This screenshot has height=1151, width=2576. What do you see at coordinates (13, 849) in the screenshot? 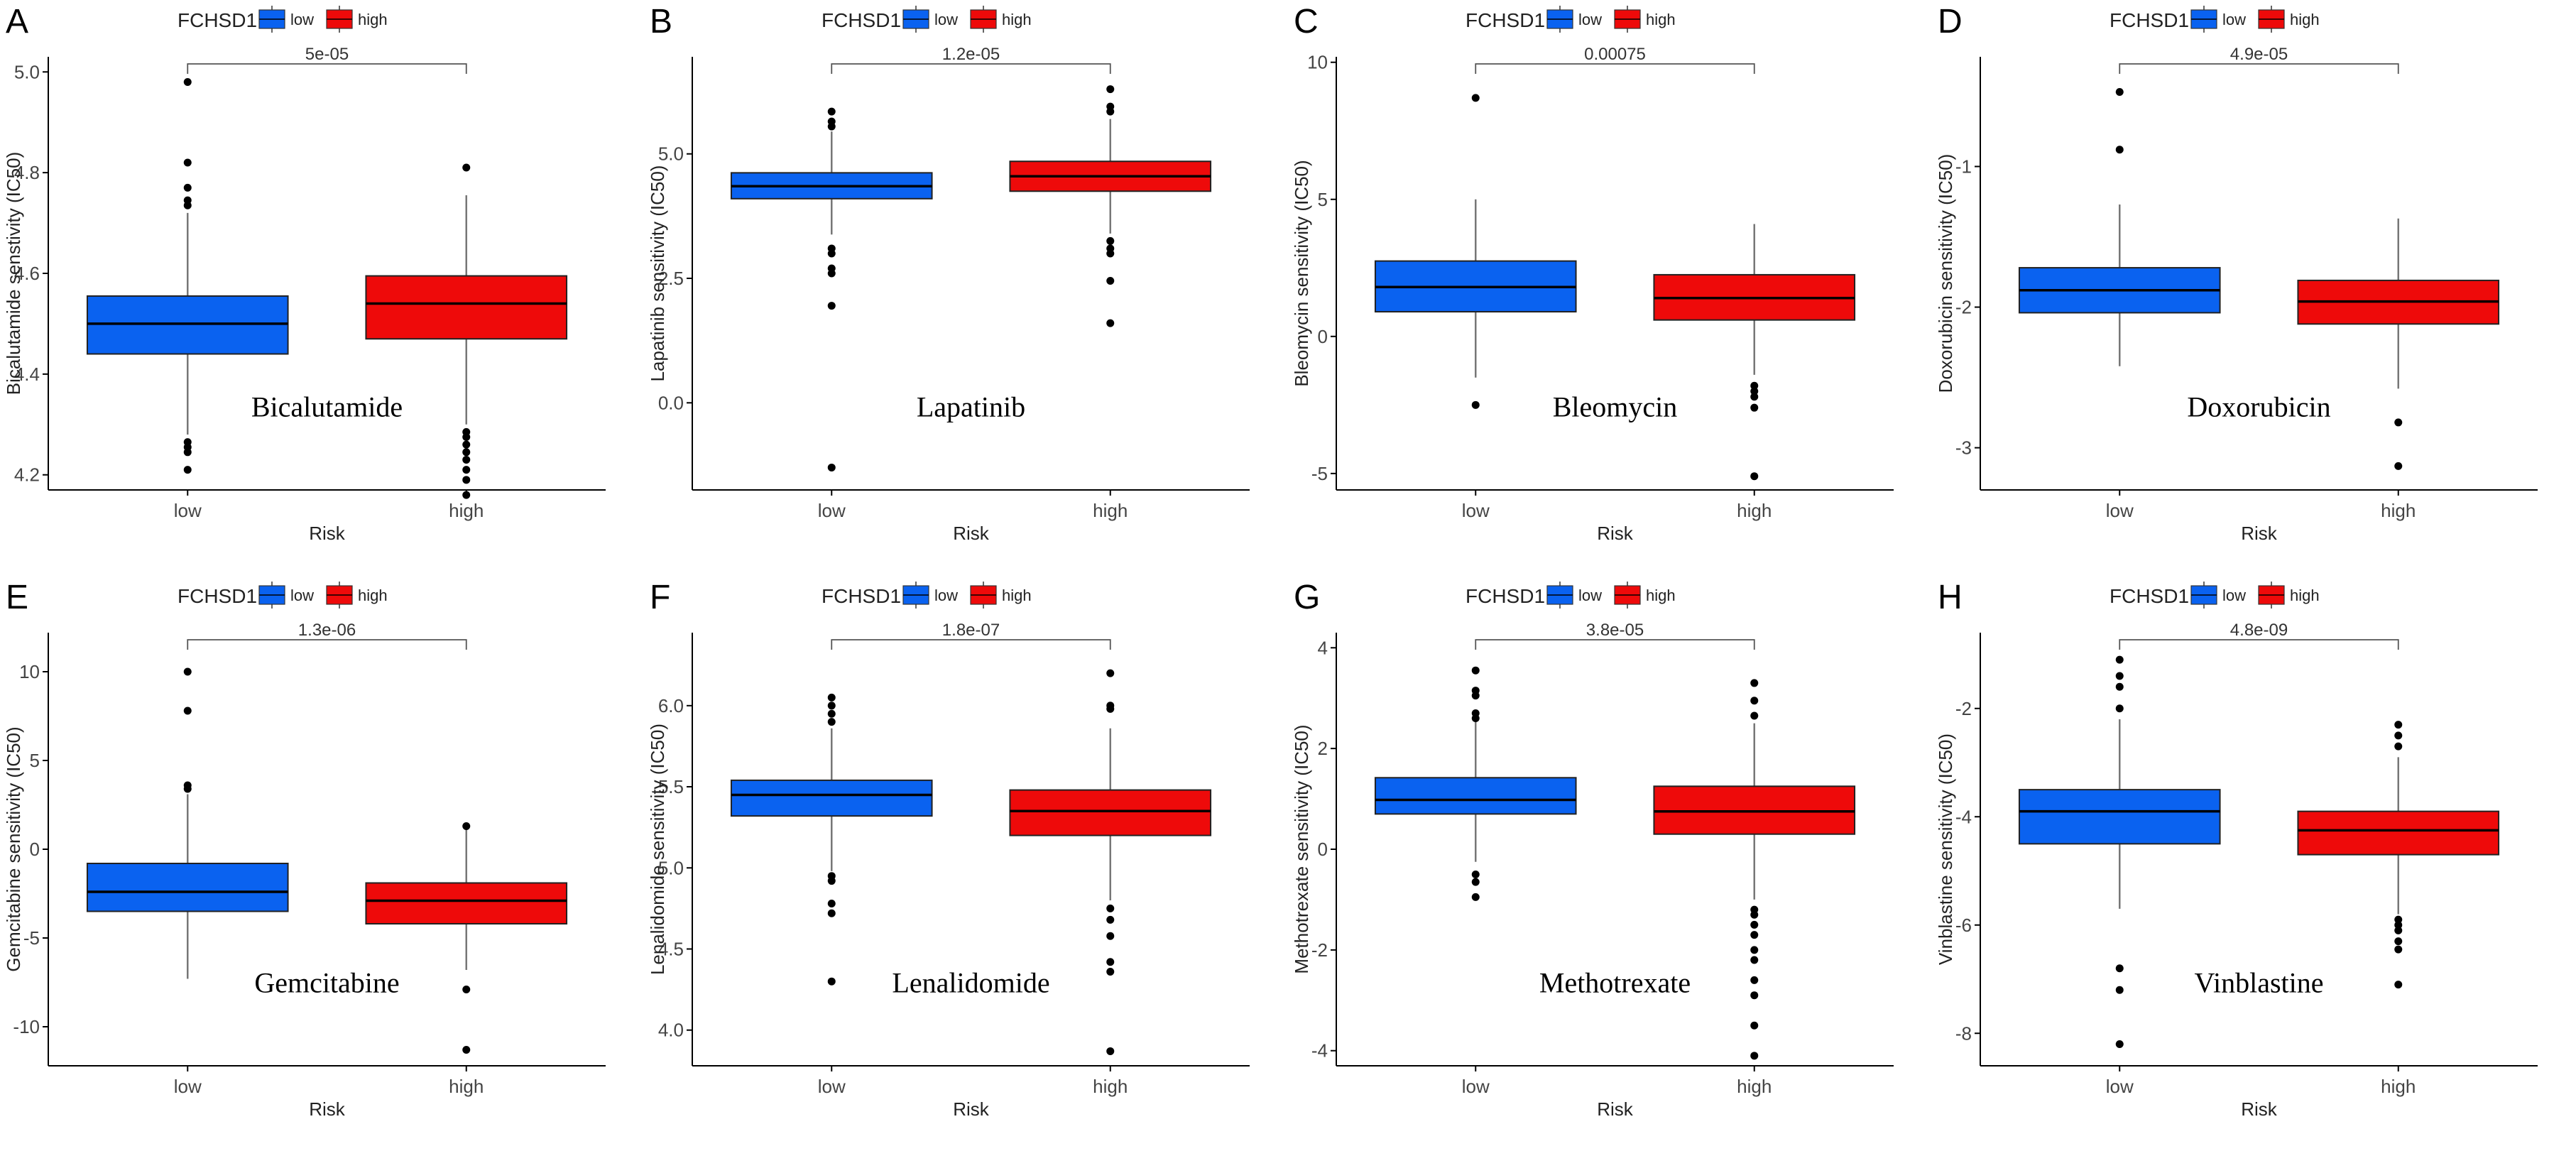
I see `y-axis-title: Gemcitabine sensitivity (IC50)` at bounding box center [13, 849].